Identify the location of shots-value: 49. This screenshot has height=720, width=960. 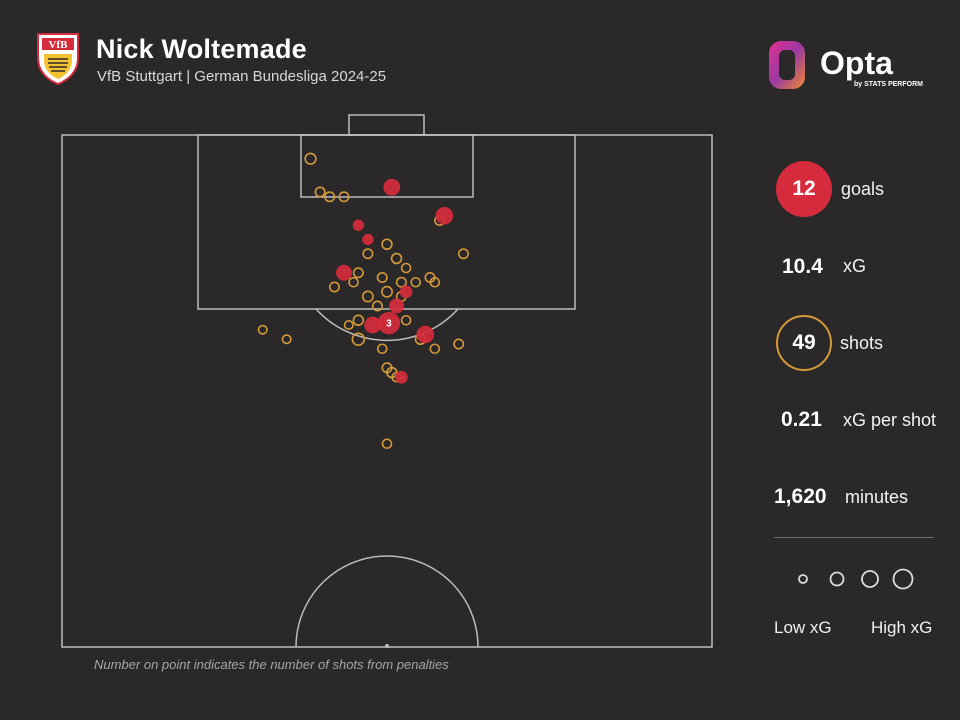
(804, 343).